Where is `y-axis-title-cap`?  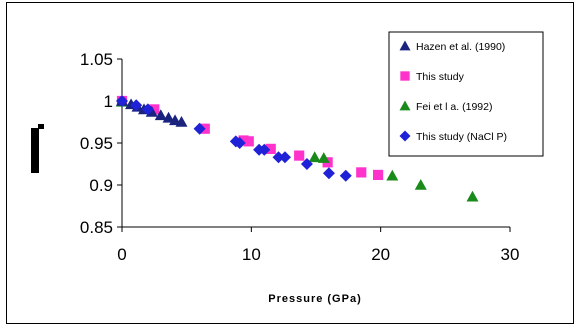 y-axis-title-cap is located at coordinates (41, 126).